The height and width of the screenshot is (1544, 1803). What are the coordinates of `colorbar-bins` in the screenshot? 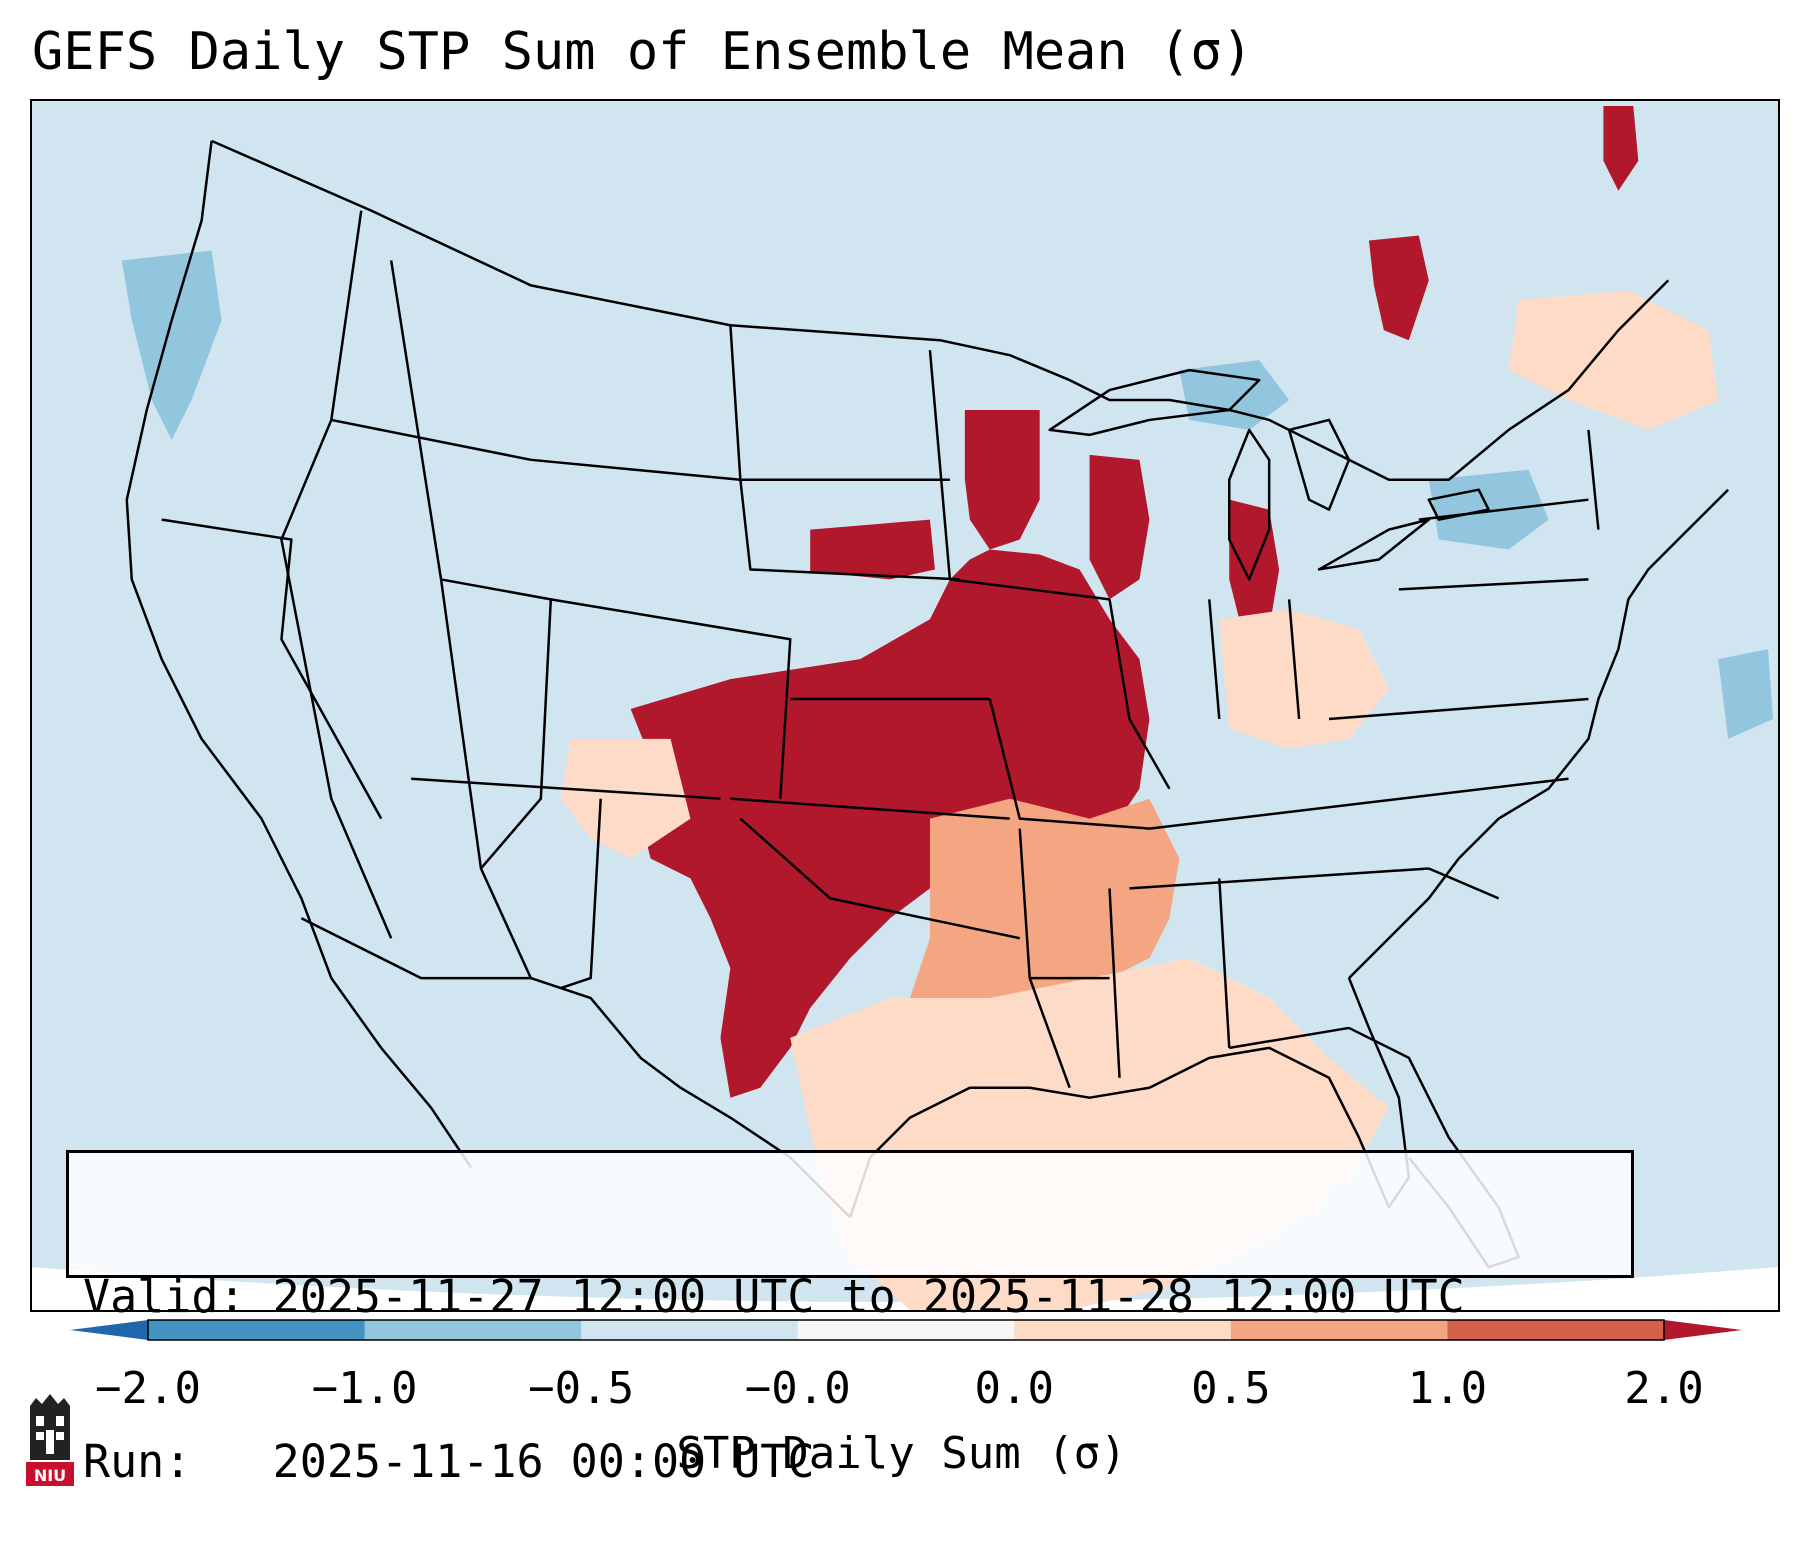 It's located at (906, 1330).